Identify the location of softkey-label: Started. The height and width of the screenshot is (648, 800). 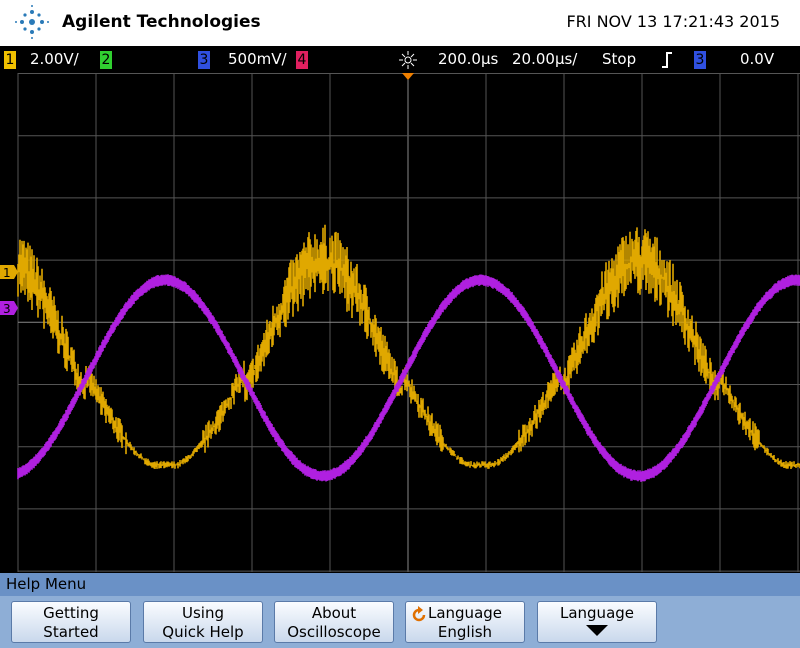
(71, 632).